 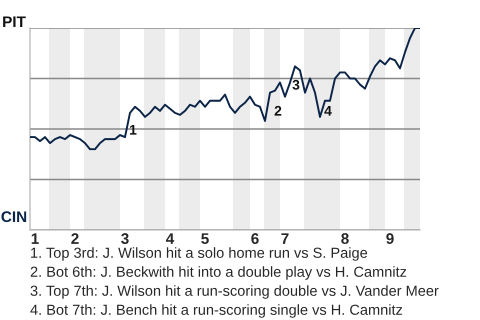 What do you see at coordinates (125, 238) in the screenshot?
I see `x-tick-label: 3` at bounding box center [125, 238].